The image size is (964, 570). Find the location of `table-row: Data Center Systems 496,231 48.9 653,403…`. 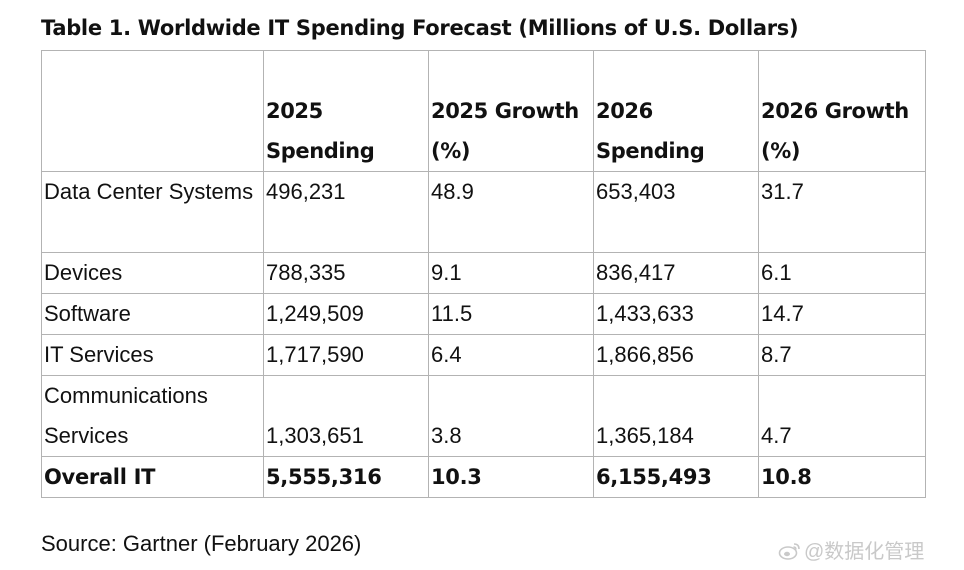

table-row: Data Center Systems 496,231 48.9 653,403… is located at coordinates (483, 212).